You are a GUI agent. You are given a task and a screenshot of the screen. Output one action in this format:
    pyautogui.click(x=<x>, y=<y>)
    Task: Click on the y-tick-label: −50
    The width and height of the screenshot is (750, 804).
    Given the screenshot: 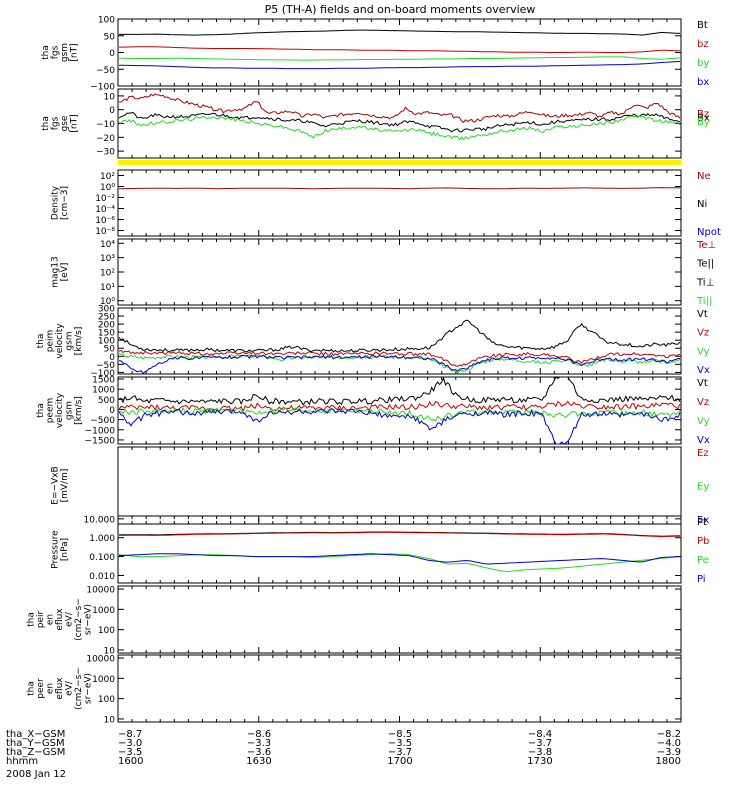 What is the action you would take?
    pyautogui.click(x=105, y=366)
    